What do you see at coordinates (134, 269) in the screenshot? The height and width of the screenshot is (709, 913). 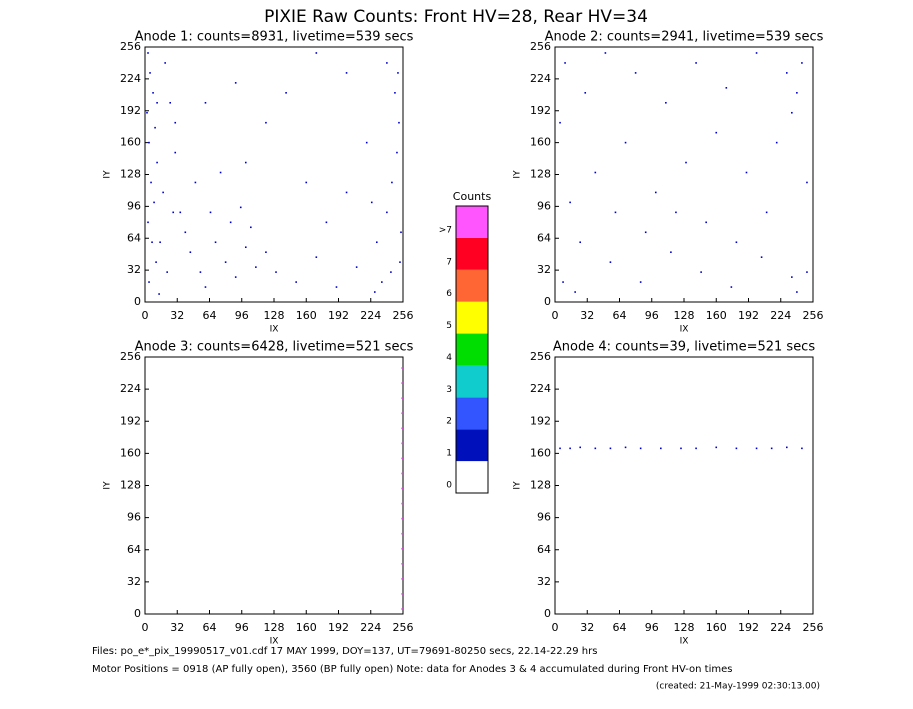 I see `y-tick-label: 32` at bounding box center [134, 269].